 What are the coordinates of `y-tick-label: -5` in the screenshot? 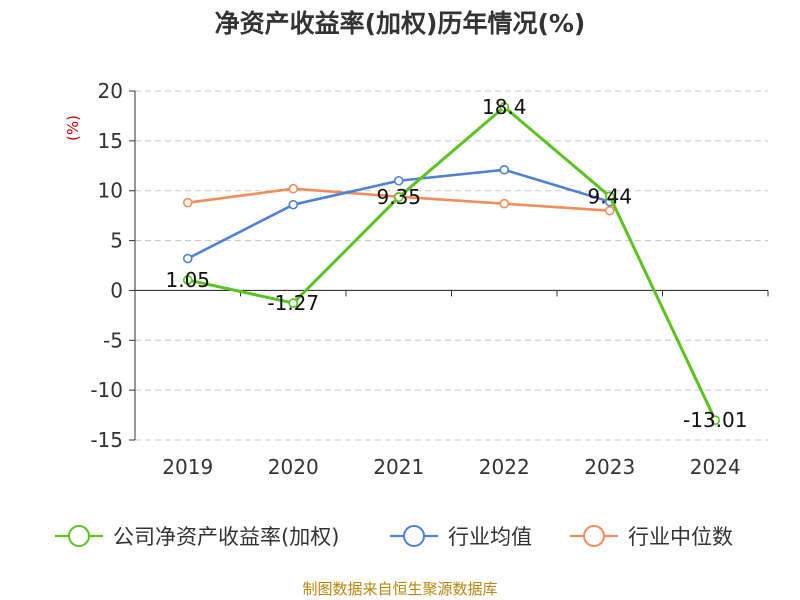 It's located at (113, 340).